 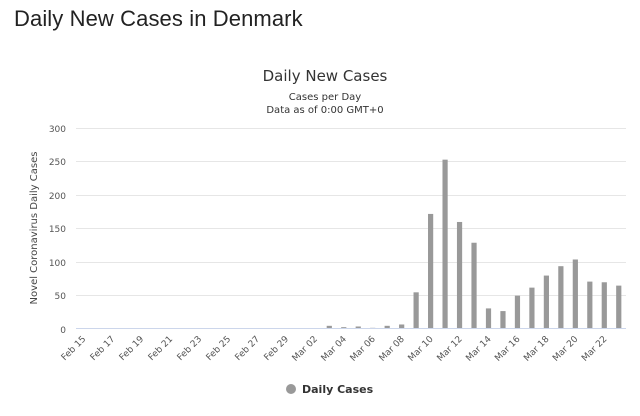 I want to click on x-tick-label: Mar 04, so click(x=334, y=348).